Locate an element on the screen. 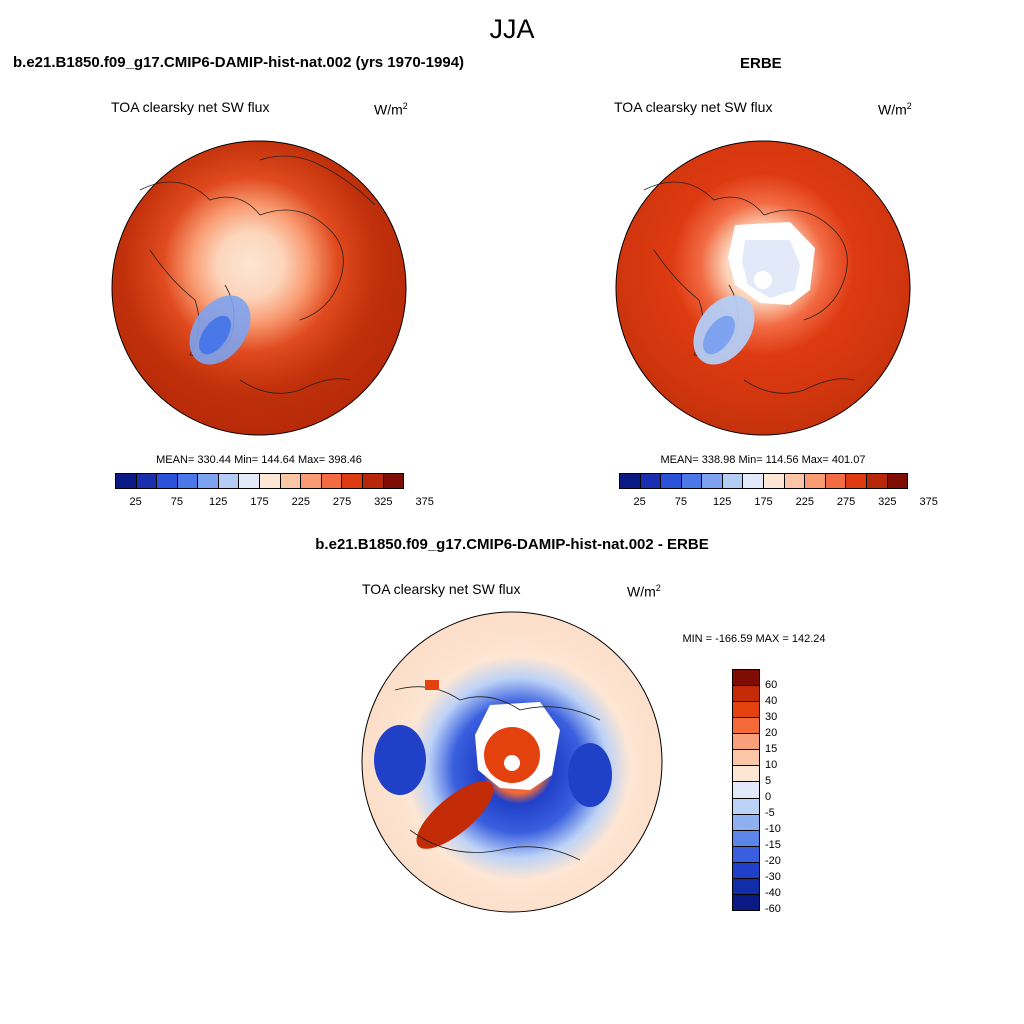 The width and height of the screenshot is (1024, 1024). colorbar-tick-label: 30 is located at coordinates (771, 717).